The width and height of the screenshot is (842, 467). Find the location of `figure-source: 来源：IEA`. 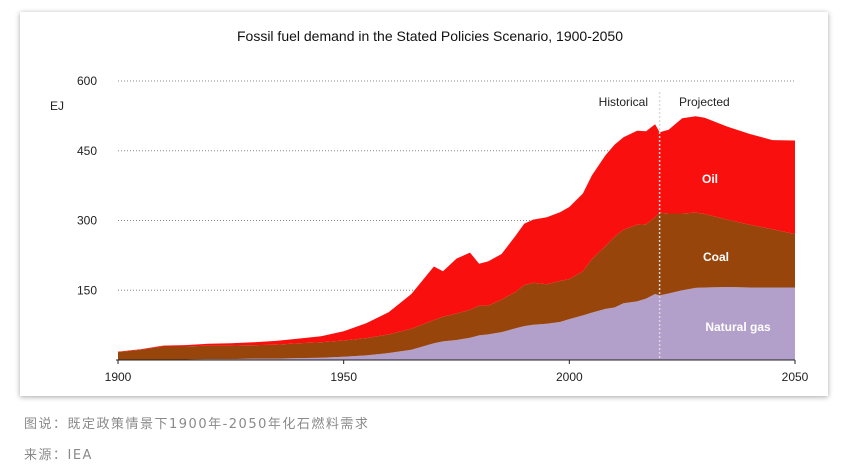

figure-source: 来源：IEA is located at coordinates (58, 455).